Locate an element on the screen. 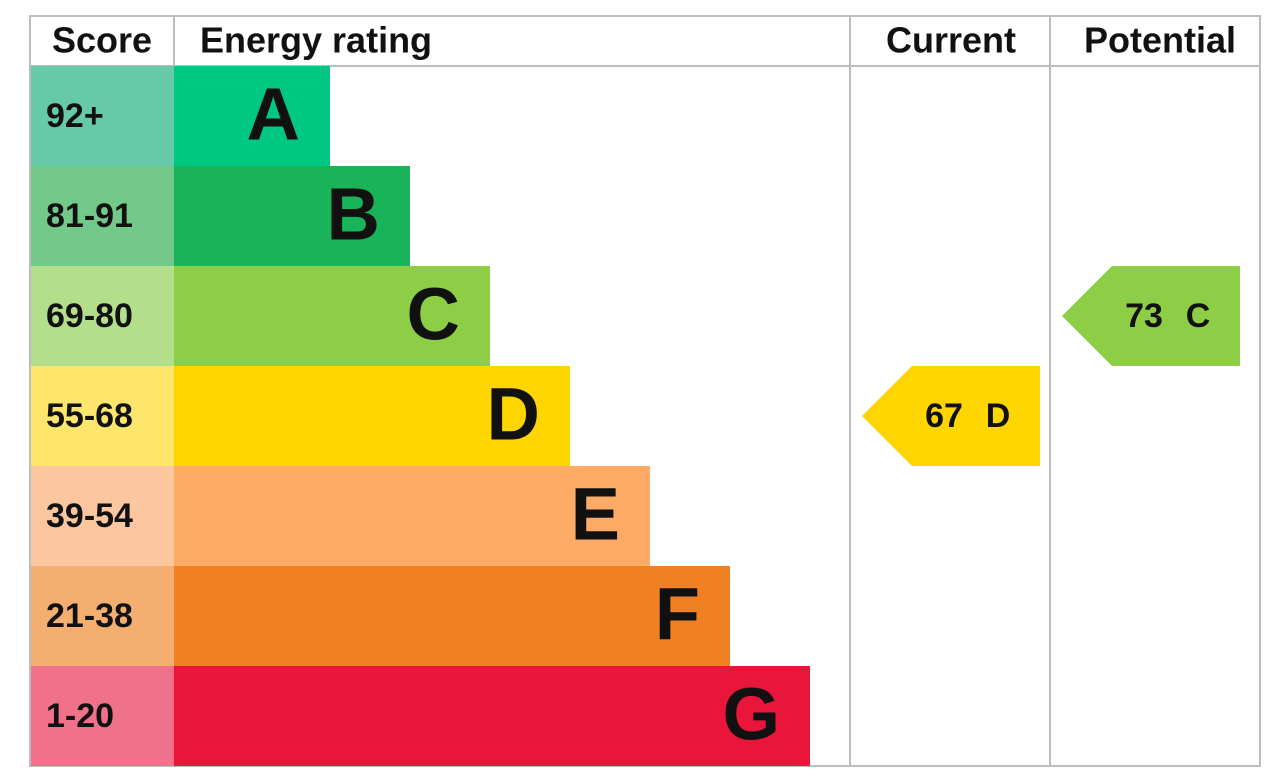 This screenshot has width=1278, height=784. band-letter: B is located at coordinates (353, 214).